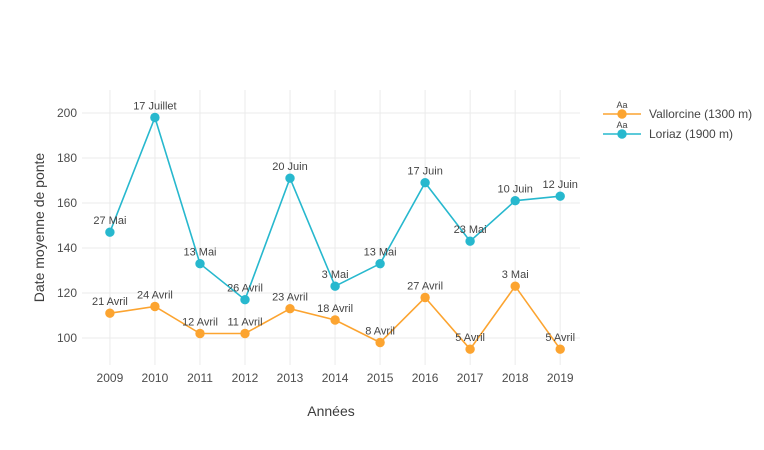 The height and width of the screenshot is (450, 764). What do you see at coordinates (244, 323) in the screenshot?
I see `point-label: 11 Avril` at bounding box center [244, 323].